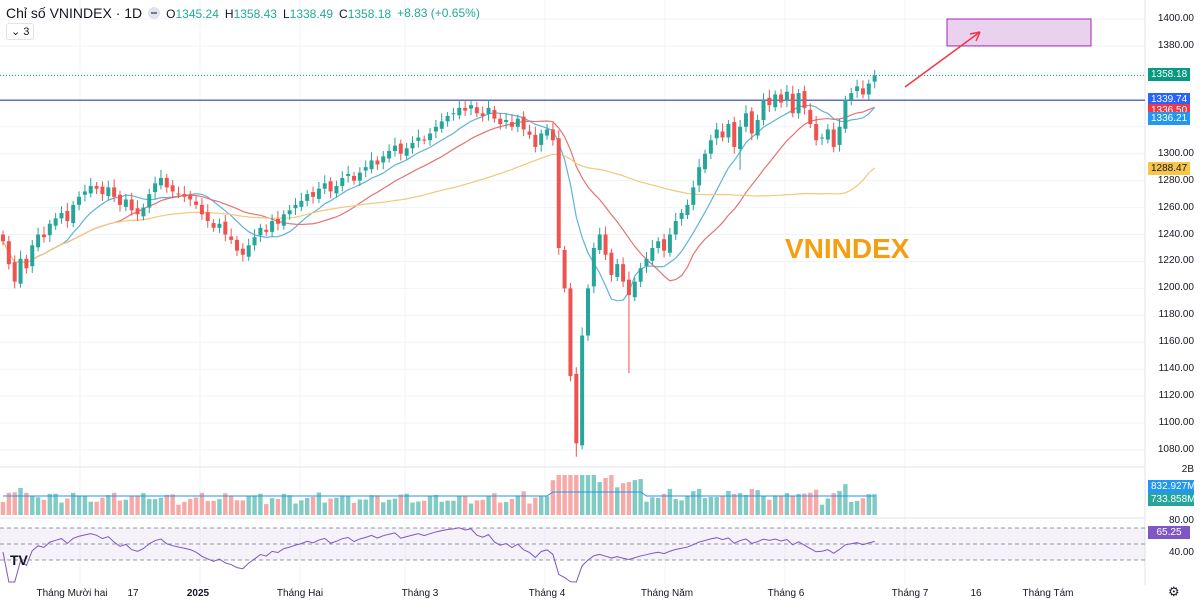  I want to click on price-axis-label: 1300.00, so click(1175, 153).